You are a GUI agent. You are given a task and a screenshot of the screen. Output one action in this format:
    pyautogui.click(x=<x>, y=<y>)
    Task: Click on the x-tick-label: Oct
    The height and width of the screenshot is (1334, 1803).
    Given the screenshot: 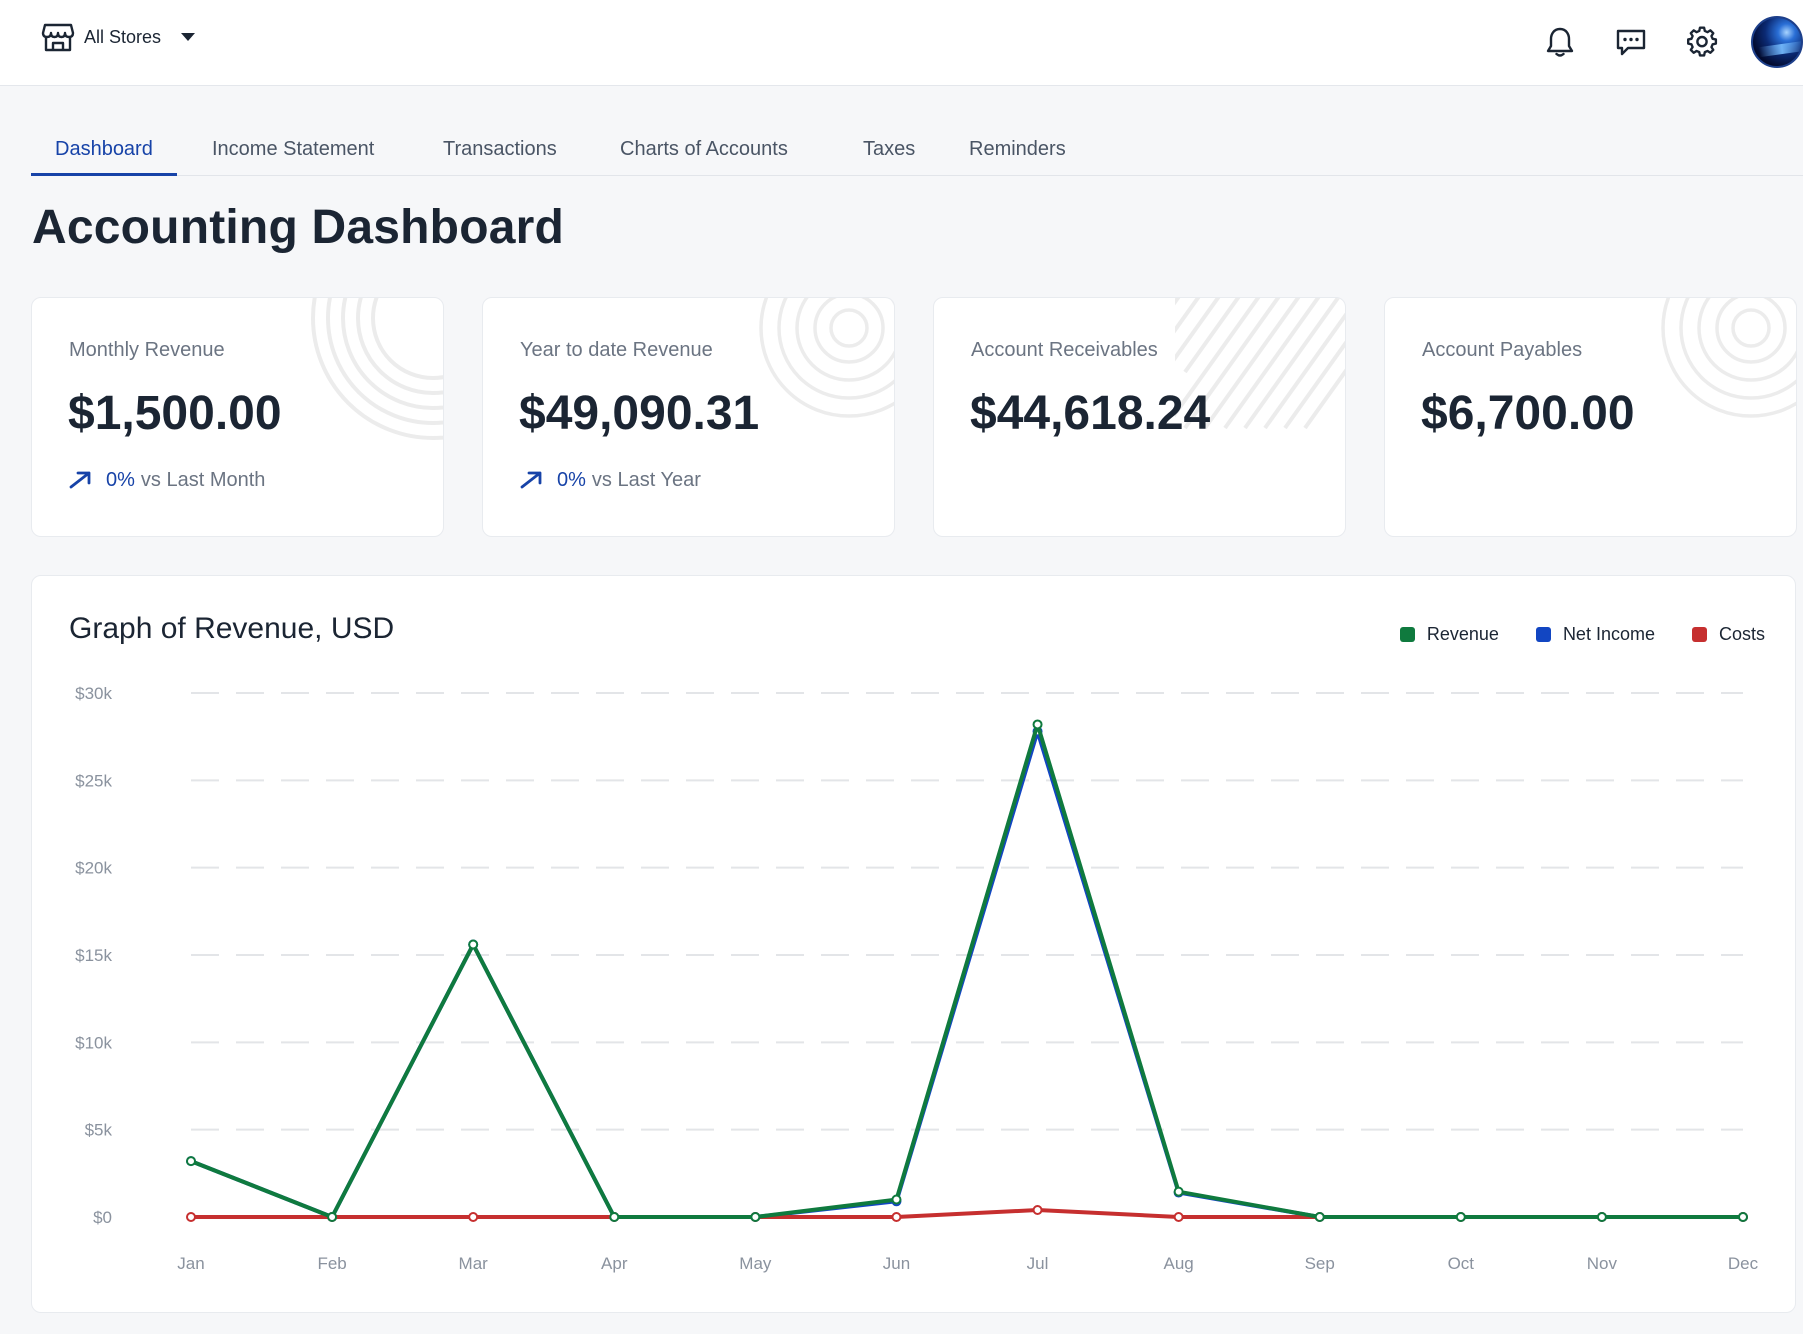 What is the action you would take?
    pyautogui.click(x=1461, y=1263)
    